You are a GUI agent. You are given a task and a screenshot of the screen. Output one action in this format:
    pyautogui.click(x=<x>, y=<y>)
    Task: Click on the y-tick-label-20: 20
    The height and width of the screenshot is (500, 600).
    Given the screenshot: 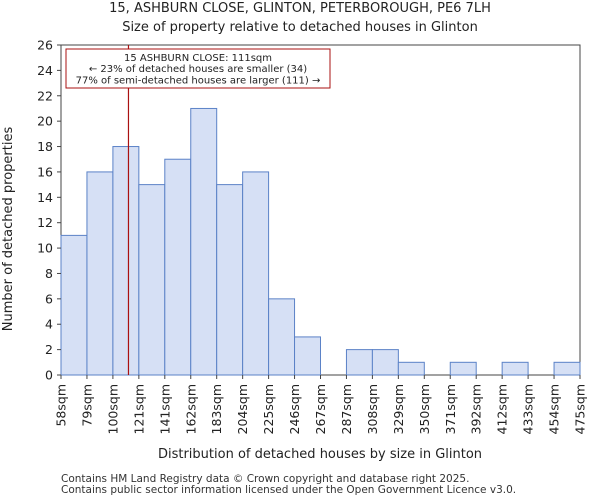 What is the action you would take?
    pyautogui.click(x=45, y=121)
    